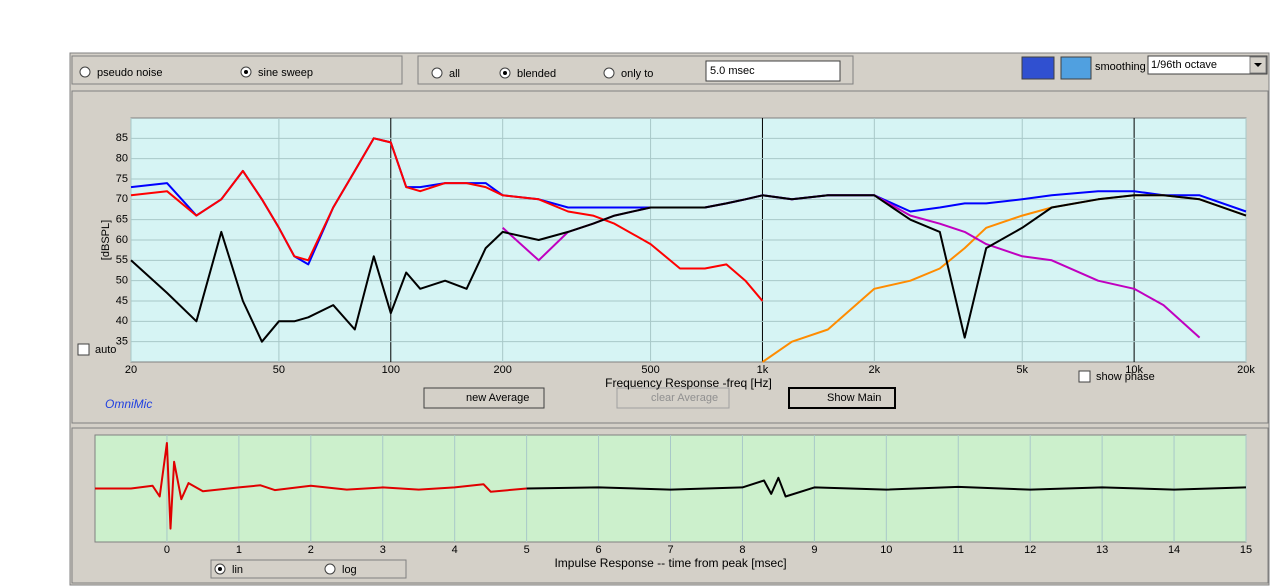 Image resolution: width=1270 pixels, height=586 pixels. What do you see at coordinates (279, 370) in the screenshot?
I see `x-tick-label: 50` at bounding box center [279, 370].